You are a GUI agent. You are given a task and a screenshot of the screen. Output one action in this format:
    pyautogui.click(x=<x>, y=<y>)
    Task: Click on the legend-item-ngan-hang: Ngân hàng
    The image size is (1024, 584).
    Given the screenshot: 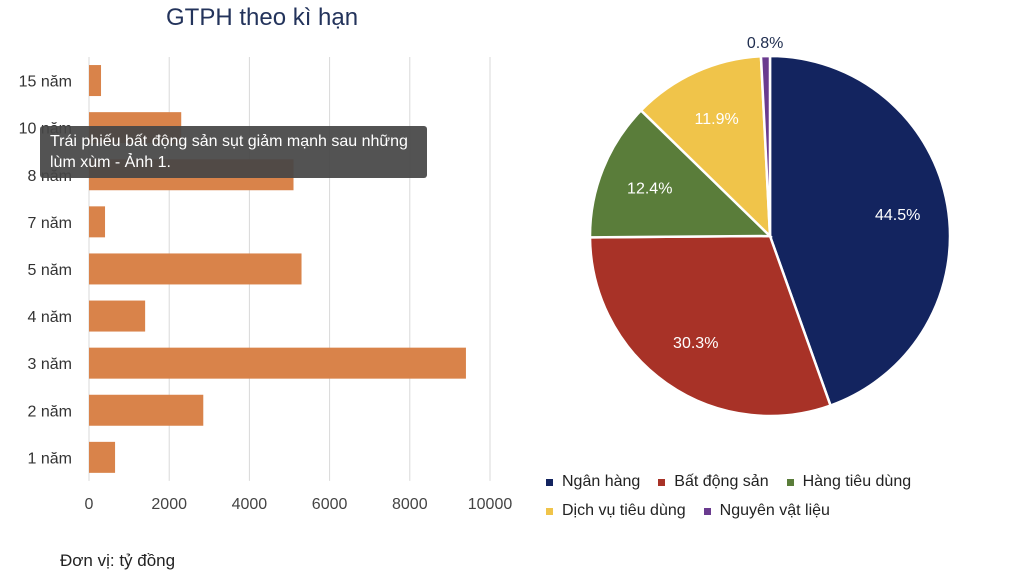 What is the action you would take?
    pyautogui.click(x=593, y=482)
    